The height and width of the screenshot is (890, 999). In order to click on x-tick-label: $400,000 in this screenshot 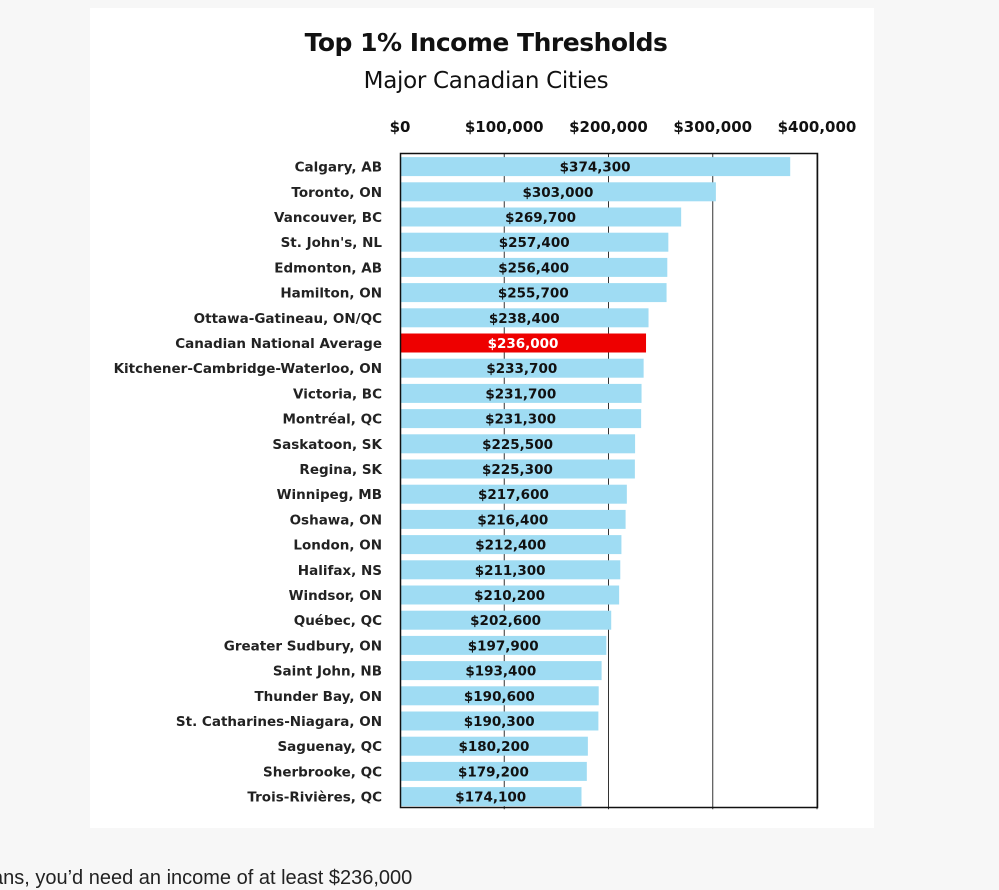, I will do `click(817, 127)`.